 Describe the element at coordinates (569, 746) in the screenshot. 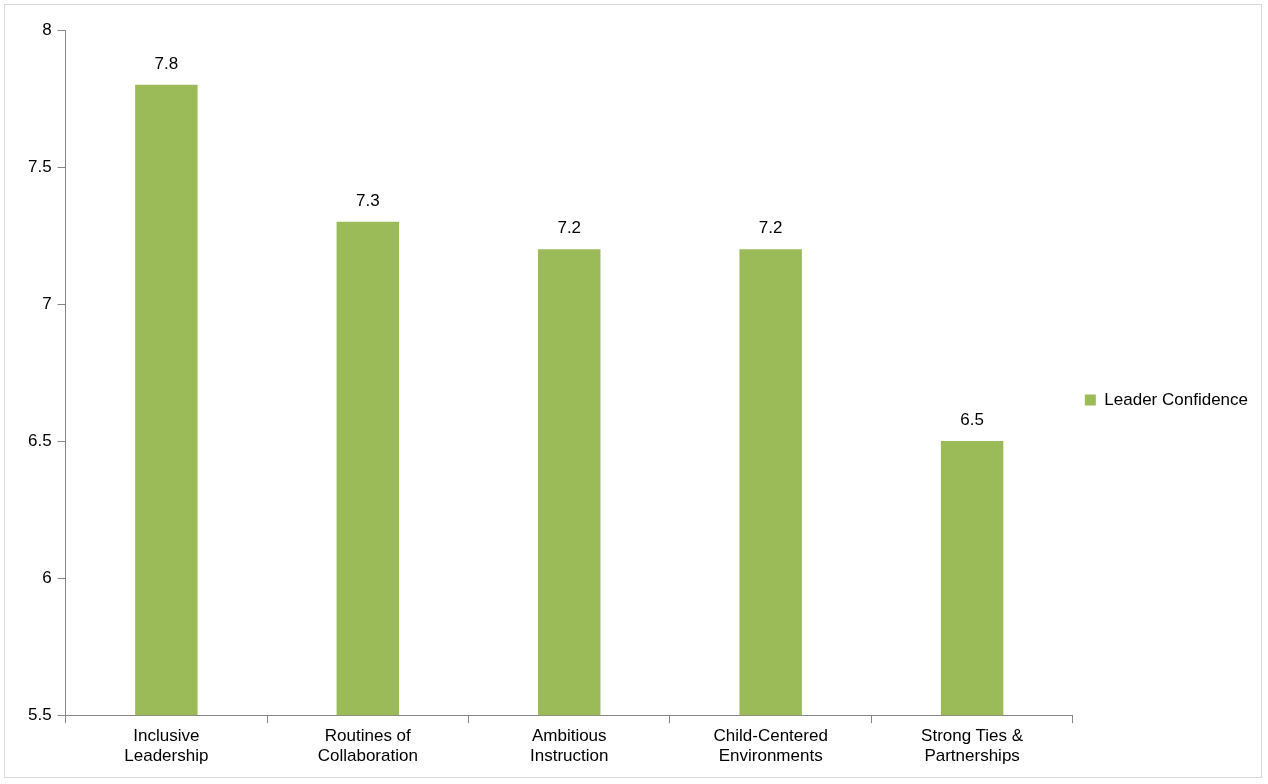

I see `x-tick-label: Ambitious Instruction` at that location.